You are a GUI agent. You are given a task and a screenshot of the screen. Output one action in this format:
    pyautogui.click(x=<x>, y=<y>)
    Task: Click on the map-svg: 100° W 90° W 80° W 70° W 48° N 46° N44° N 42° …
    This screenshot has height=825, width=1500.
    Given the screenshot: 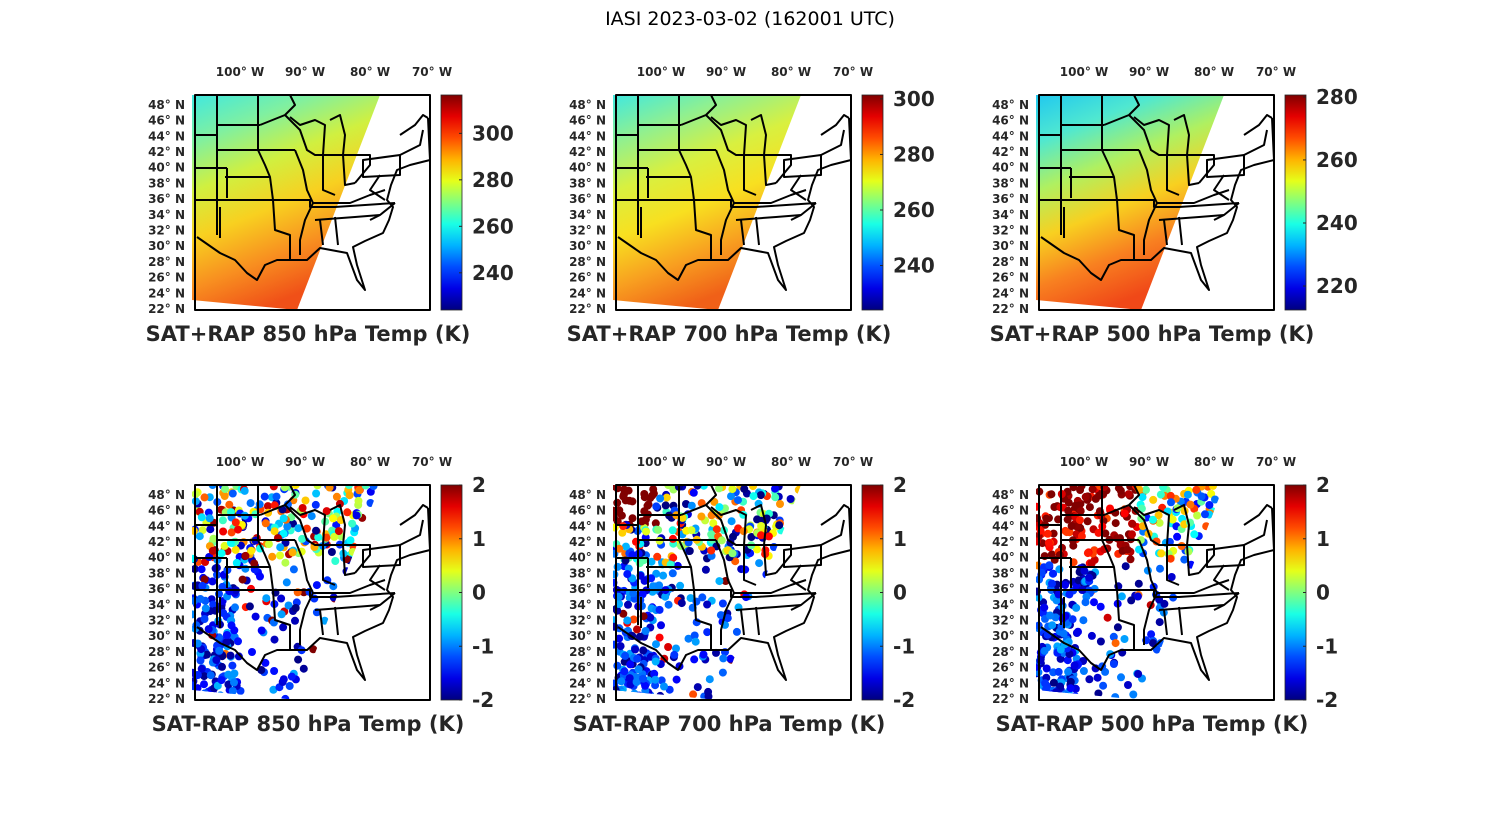 What is the action you would take?
    pyautogui.click(x=1165, y=595)
    